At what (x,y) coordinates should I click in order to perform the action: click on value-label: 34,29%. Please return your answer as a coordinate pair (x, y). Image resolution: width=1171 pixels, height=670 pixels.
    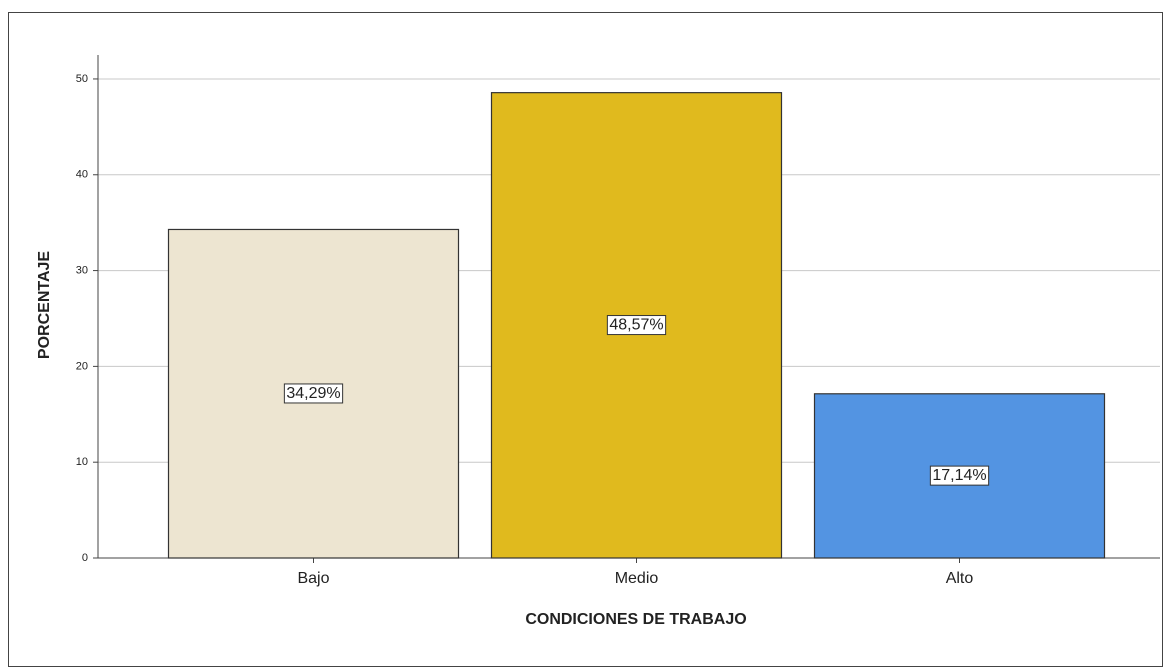
    Looking at the image, I should click on (313, 393).